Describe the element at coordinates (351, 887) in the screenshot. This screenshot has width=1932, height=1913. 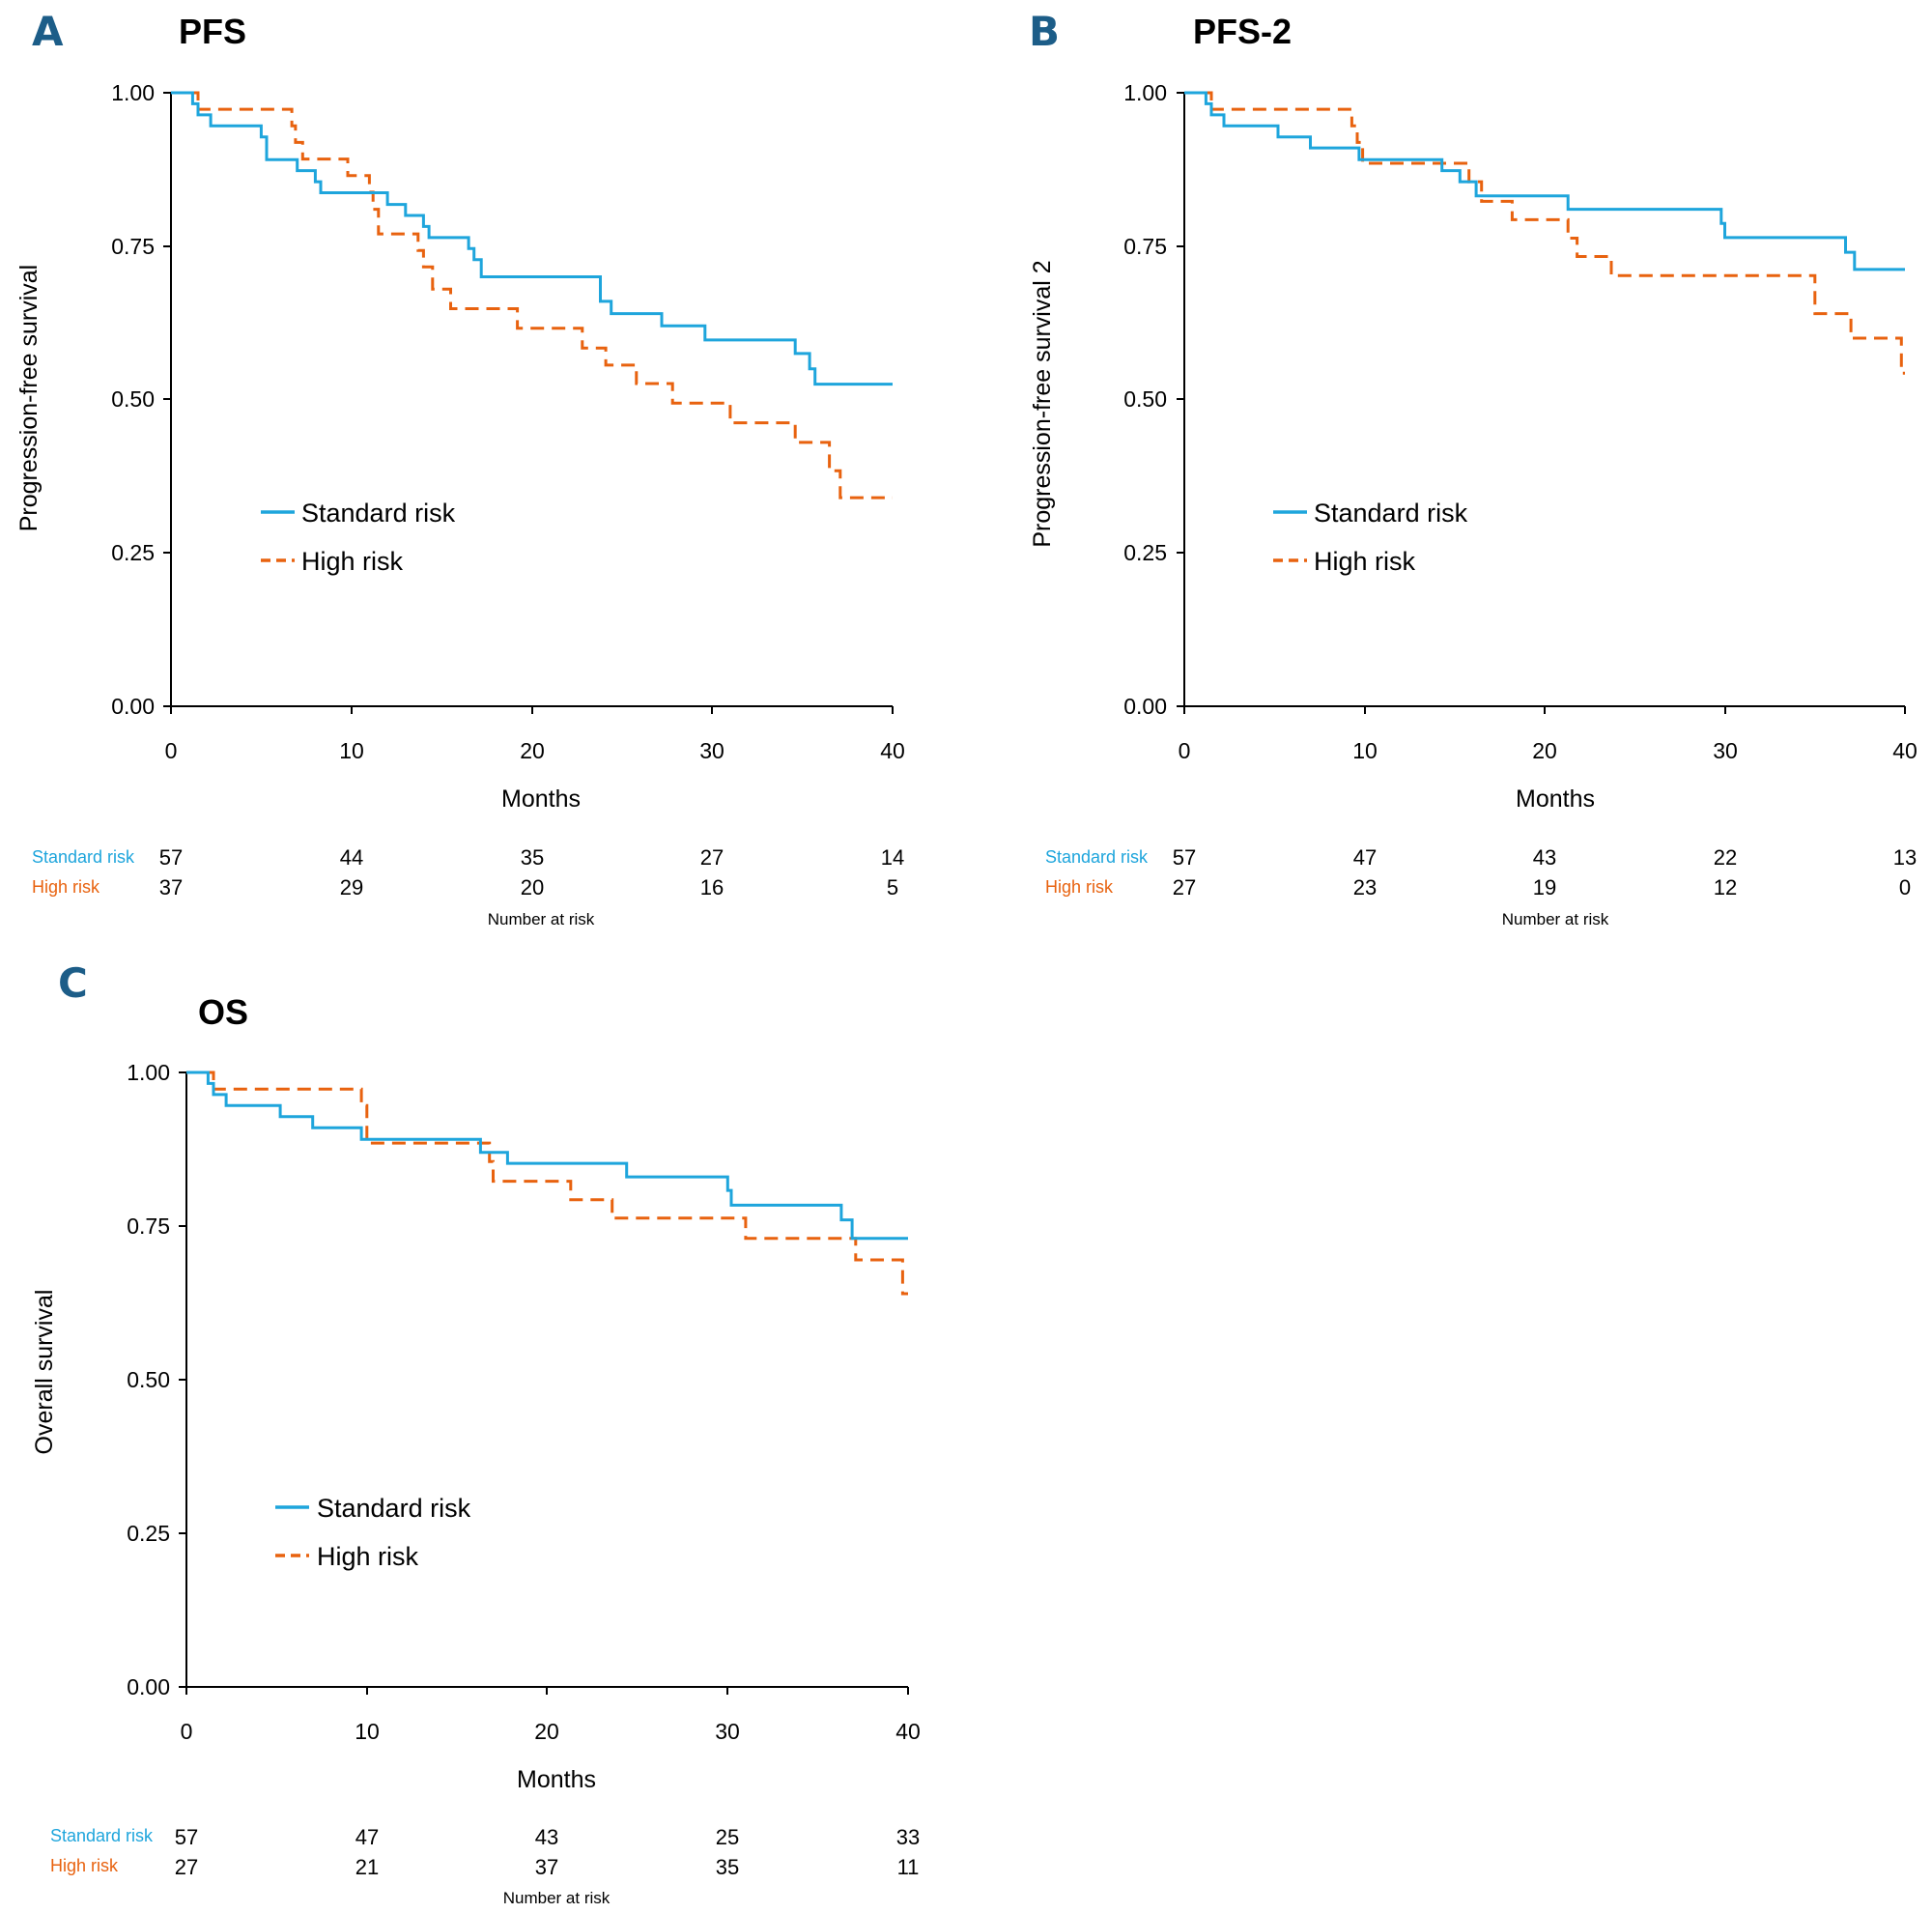
I see `risk-value: 29` at that location.